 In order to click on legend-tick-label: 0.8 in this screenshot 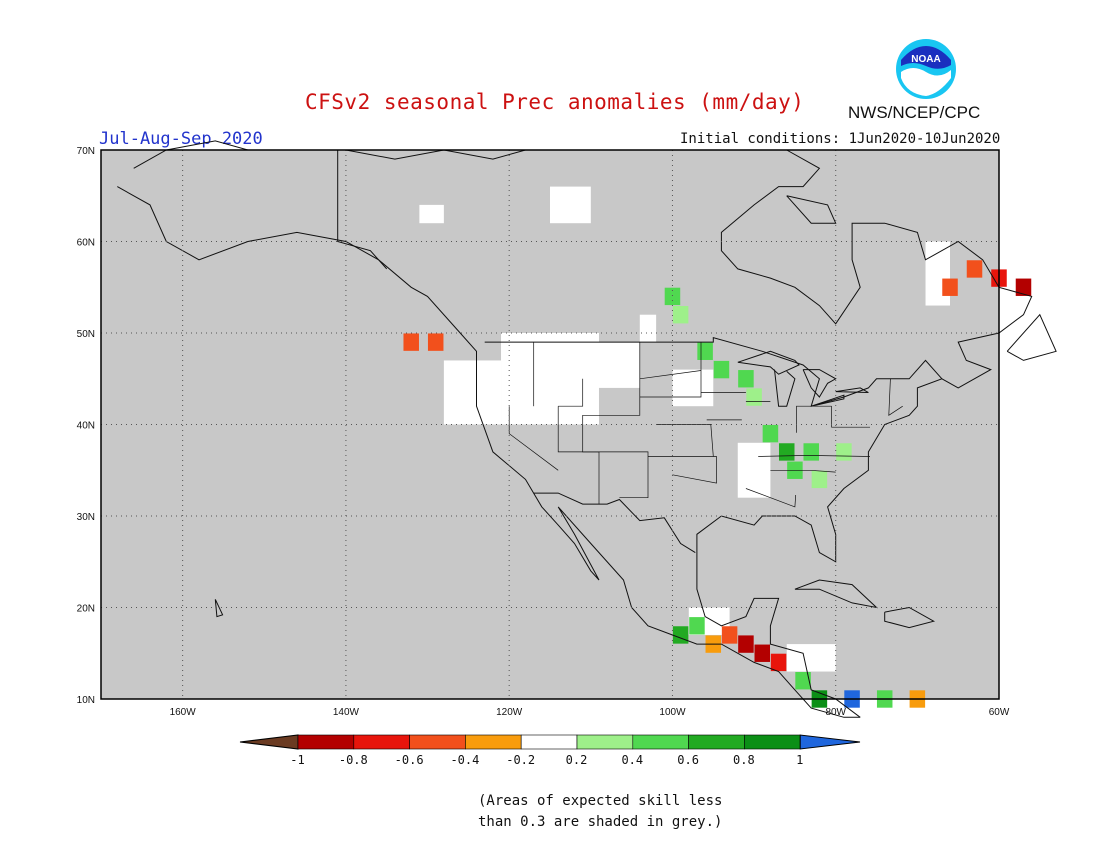, I will do `click(744, 760)`.